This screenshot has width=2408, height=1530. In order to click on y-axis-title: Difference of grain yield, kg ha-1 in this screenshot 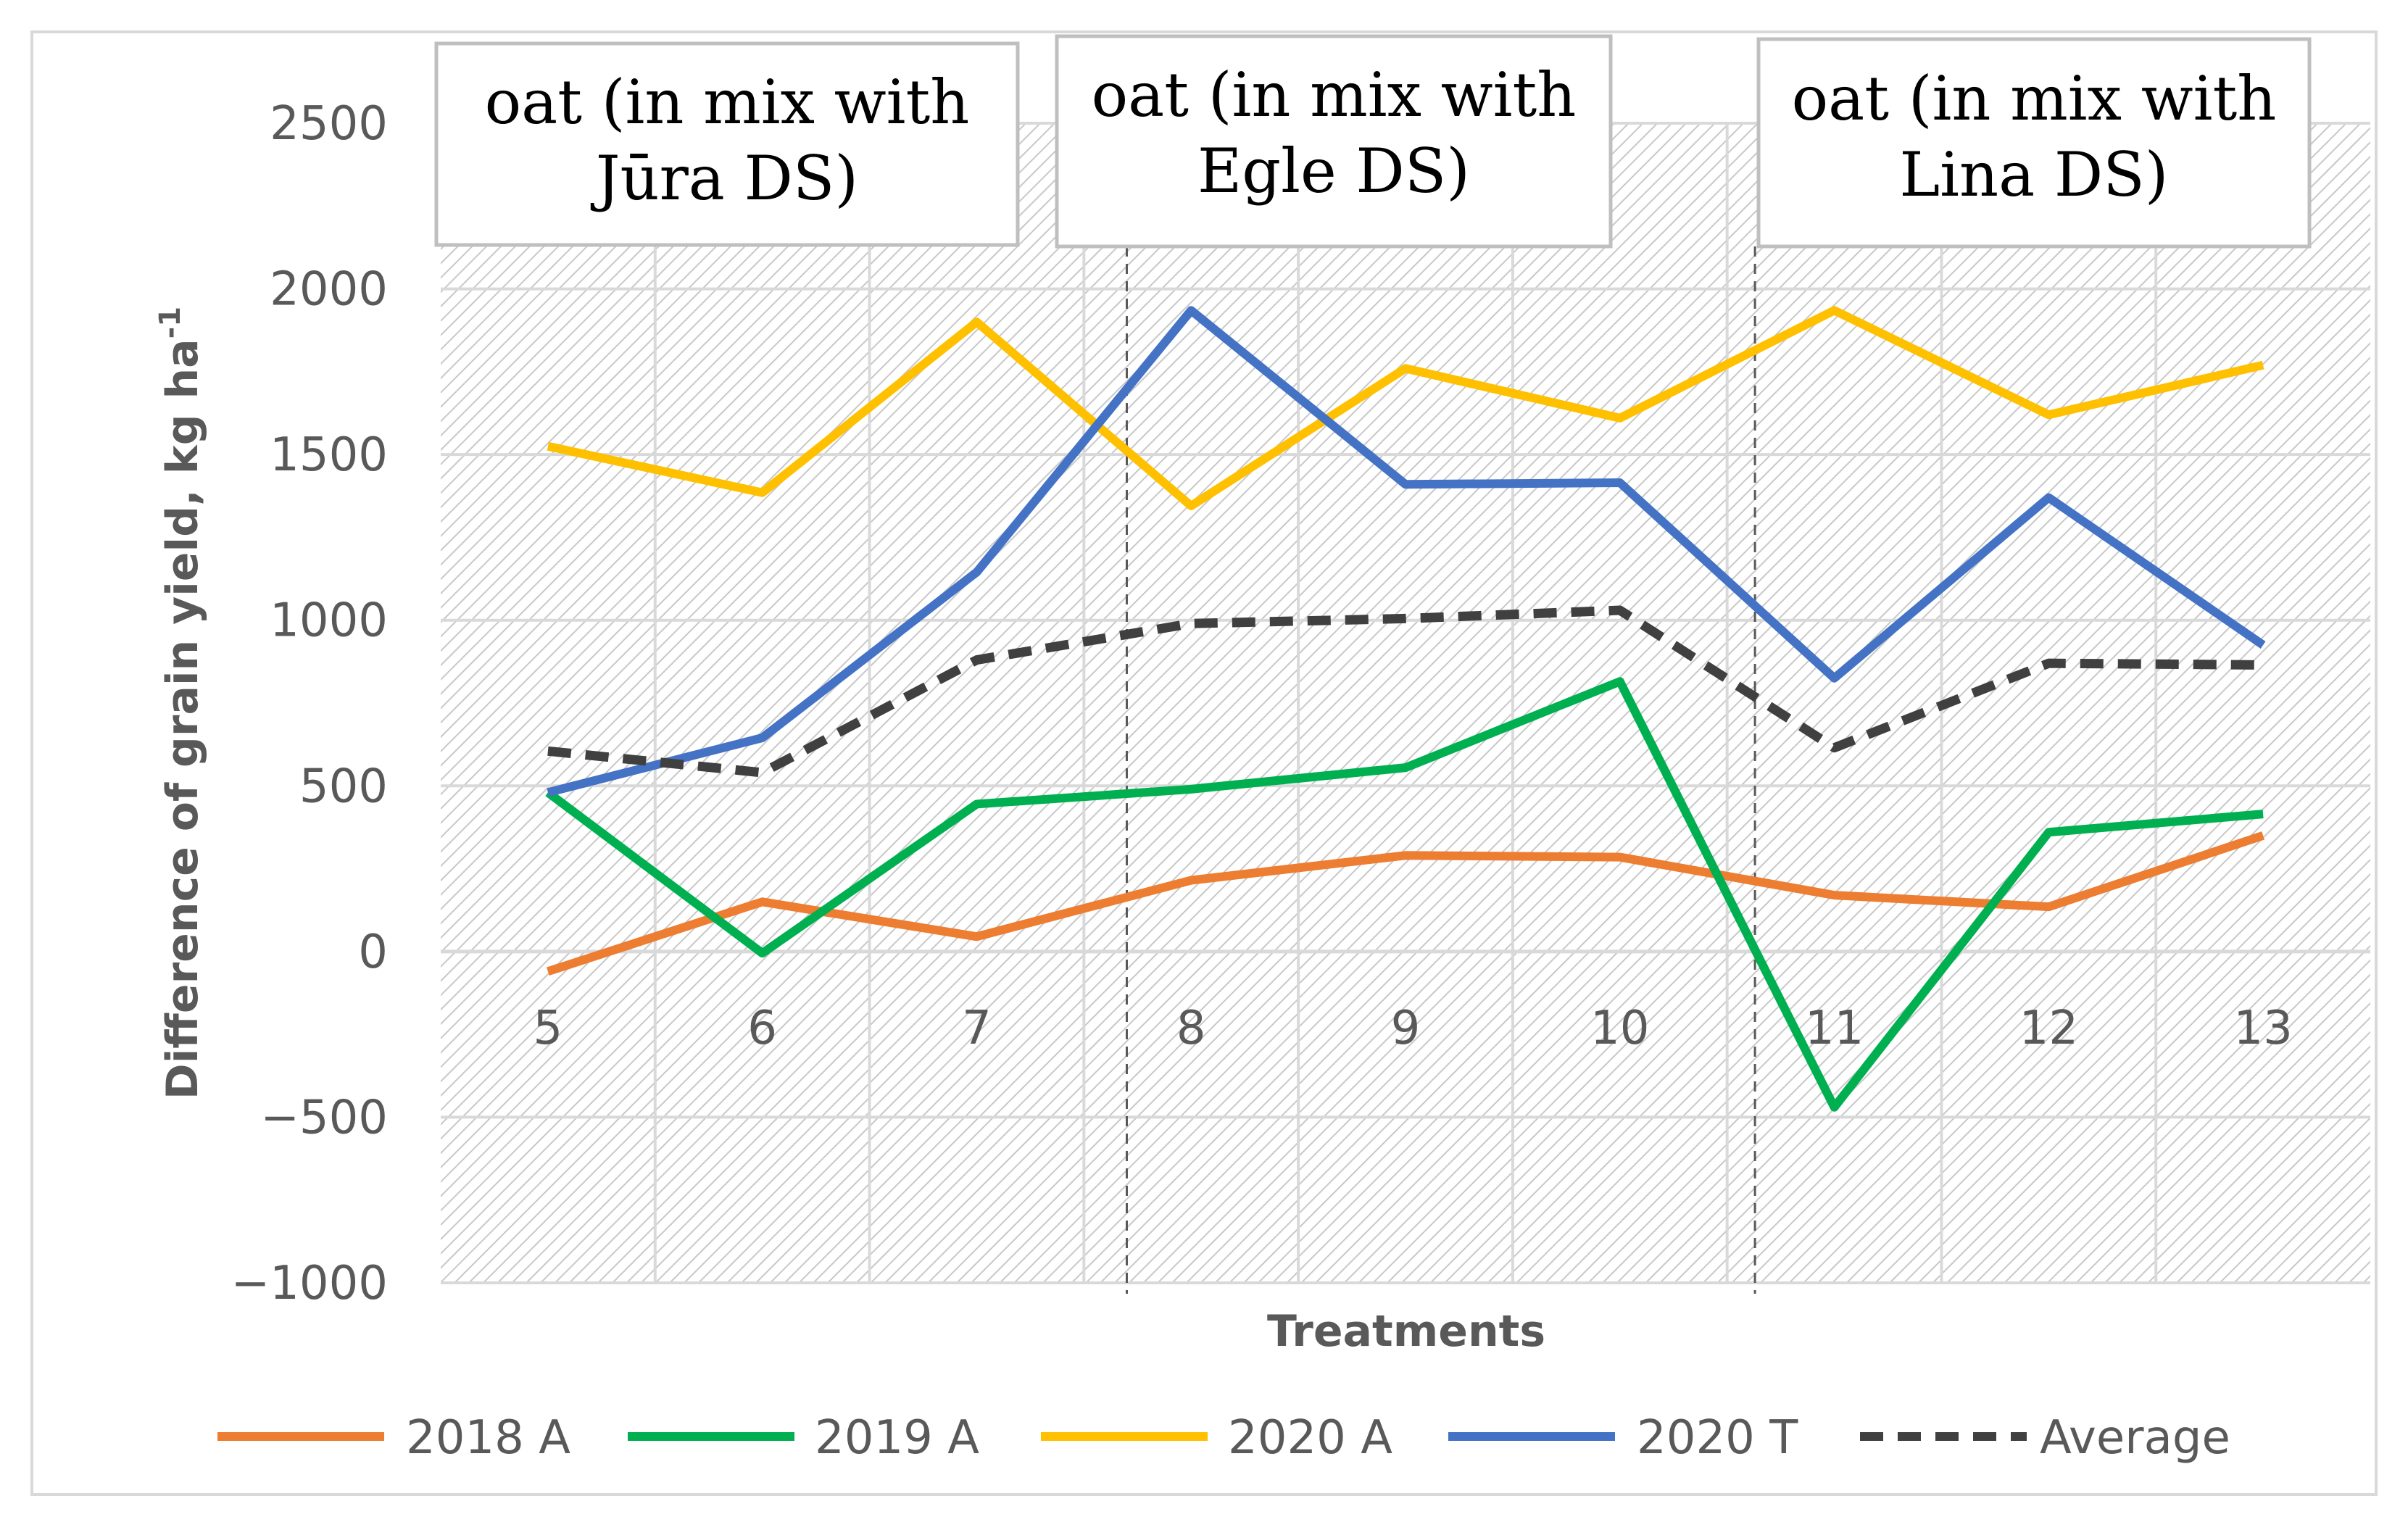, I will do `click(181, 703)`.